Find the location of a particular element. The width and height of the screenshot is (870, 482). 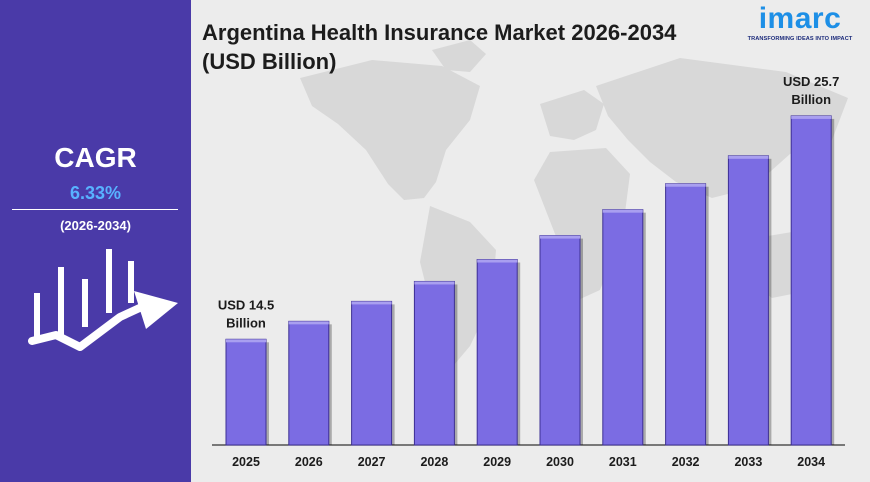

x-tick-label: 2026 is located at coordinates (309, 462).